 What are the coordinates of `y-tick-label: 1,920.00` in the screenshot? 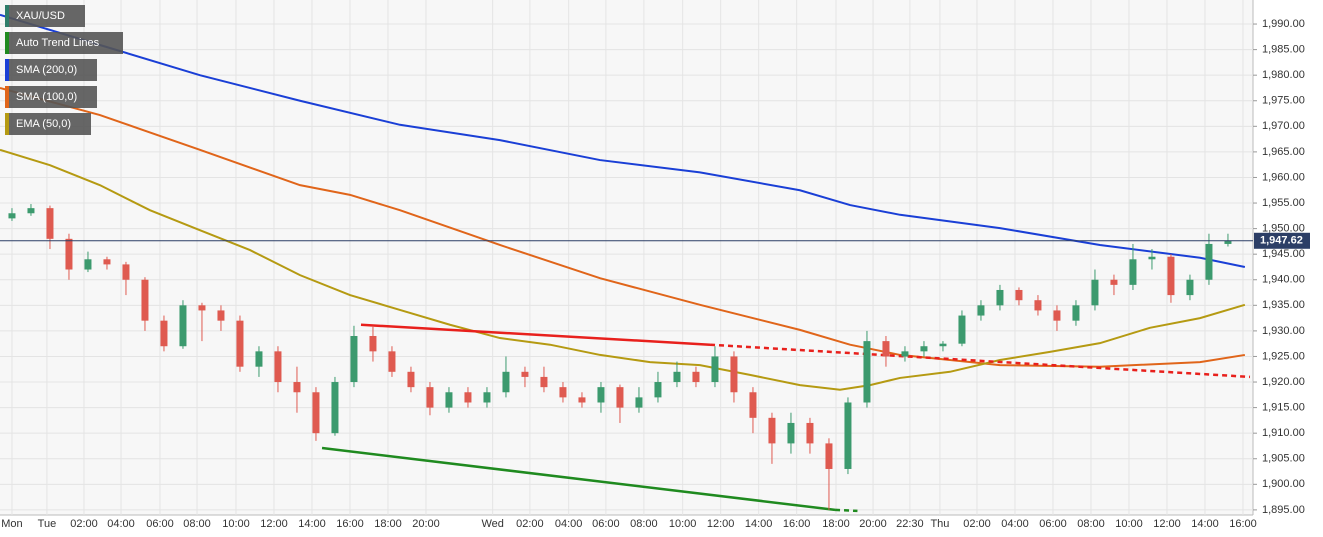 It's located at (1283, 382).